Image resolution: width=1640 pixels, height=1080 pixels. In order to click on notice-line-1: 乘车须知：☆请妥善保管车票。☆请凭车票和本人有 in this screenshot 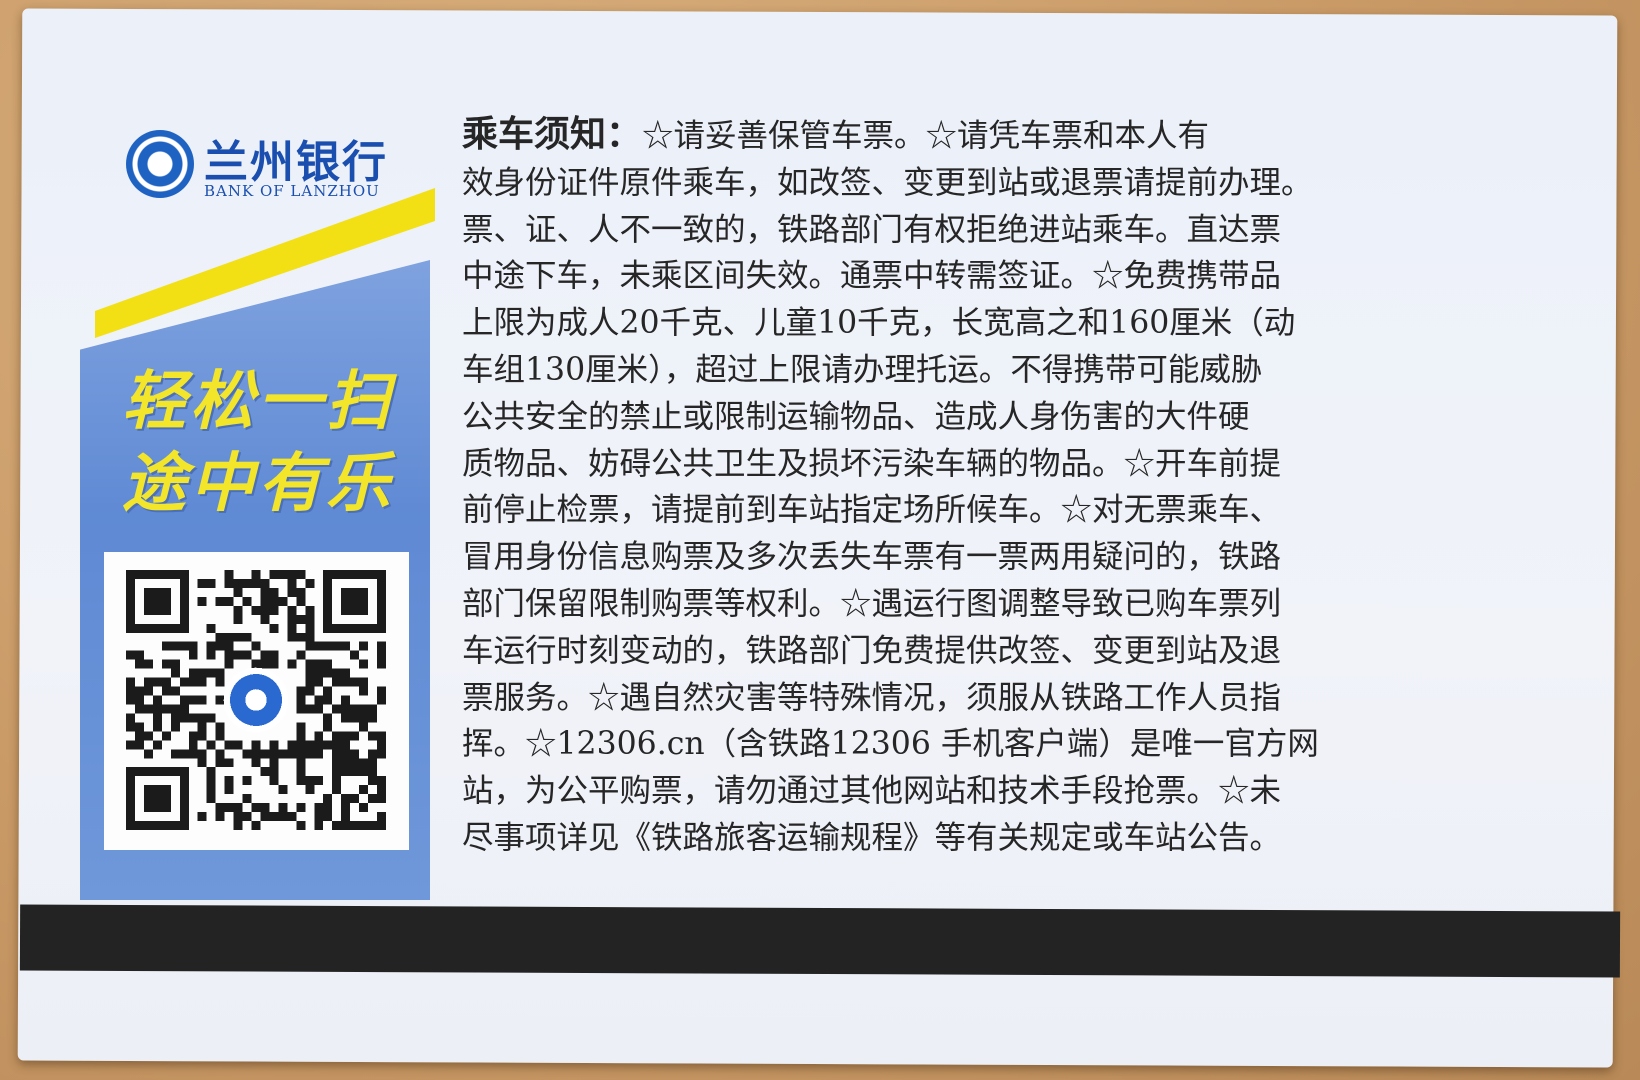, I will do `click(957, 136)`.